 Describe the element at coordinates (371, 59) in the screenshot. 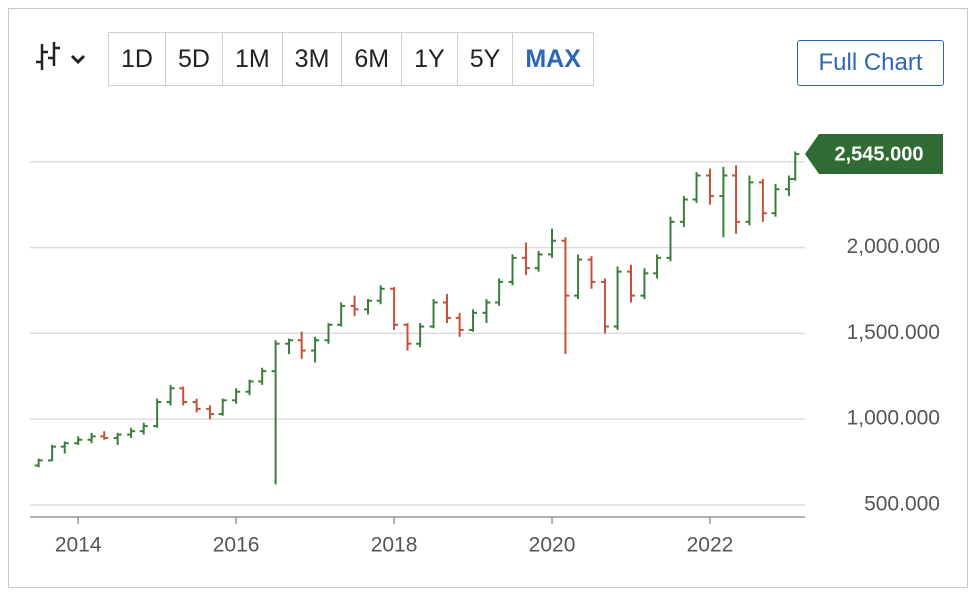

I see `range-button: 6M` at that location.